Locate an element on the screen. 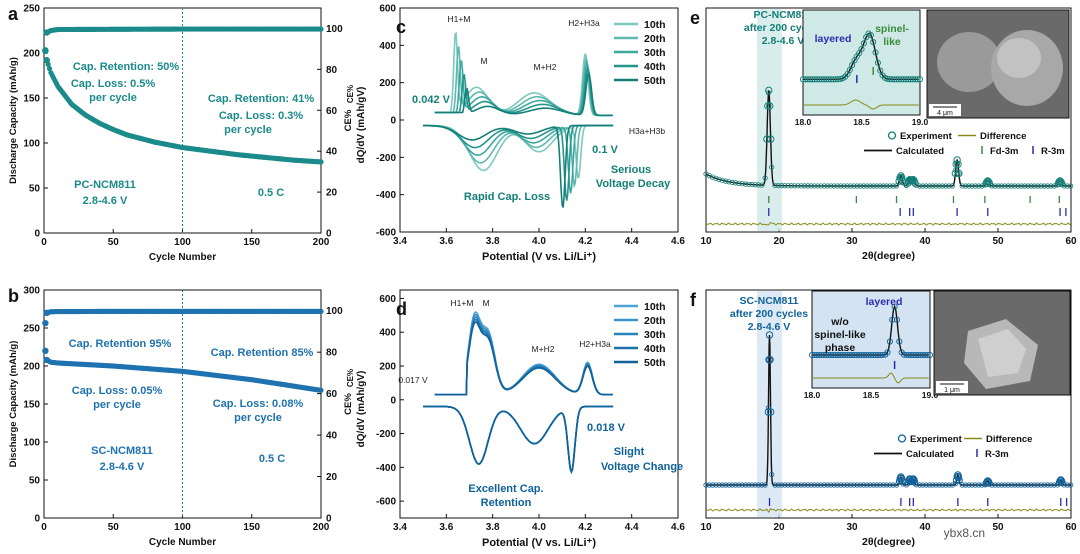  x-tick-label: 50 is located at coordinates (998, 241).